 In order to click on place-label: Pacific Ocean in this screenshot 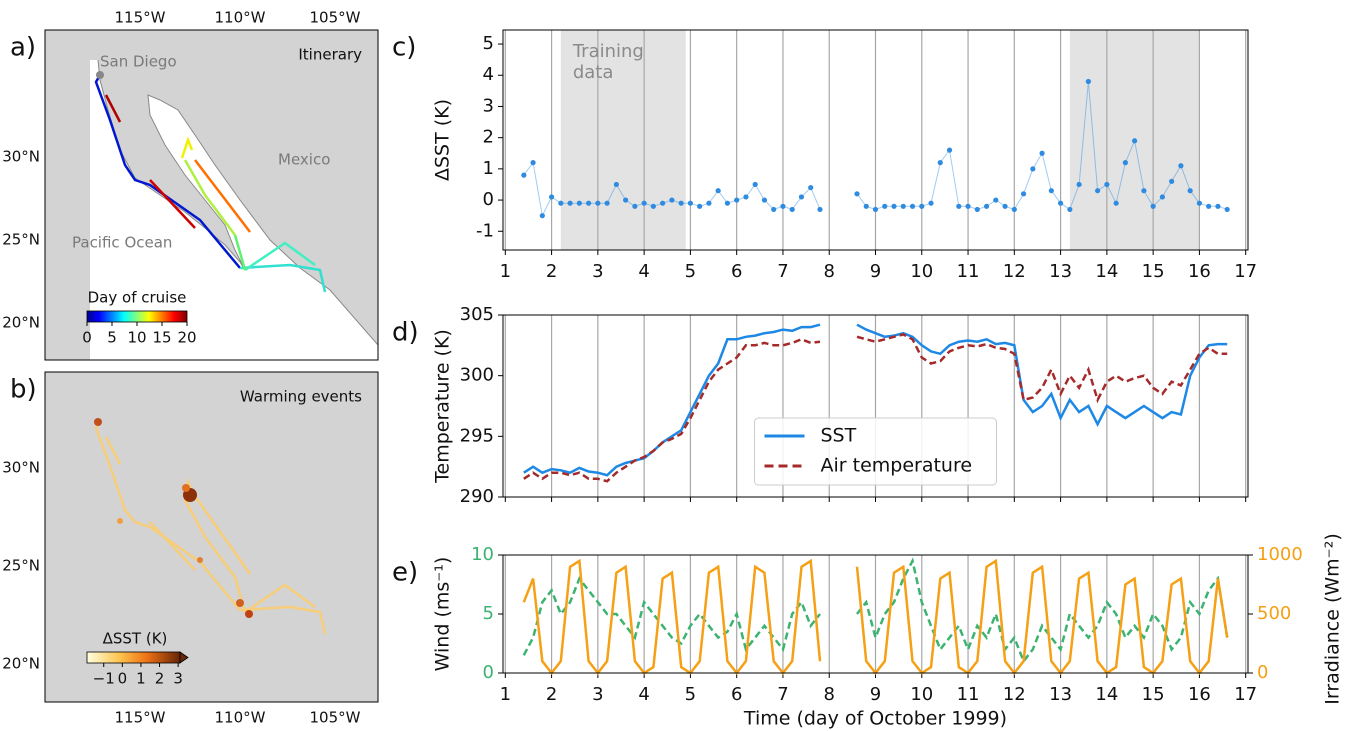, I will do `click(122, 243)`.